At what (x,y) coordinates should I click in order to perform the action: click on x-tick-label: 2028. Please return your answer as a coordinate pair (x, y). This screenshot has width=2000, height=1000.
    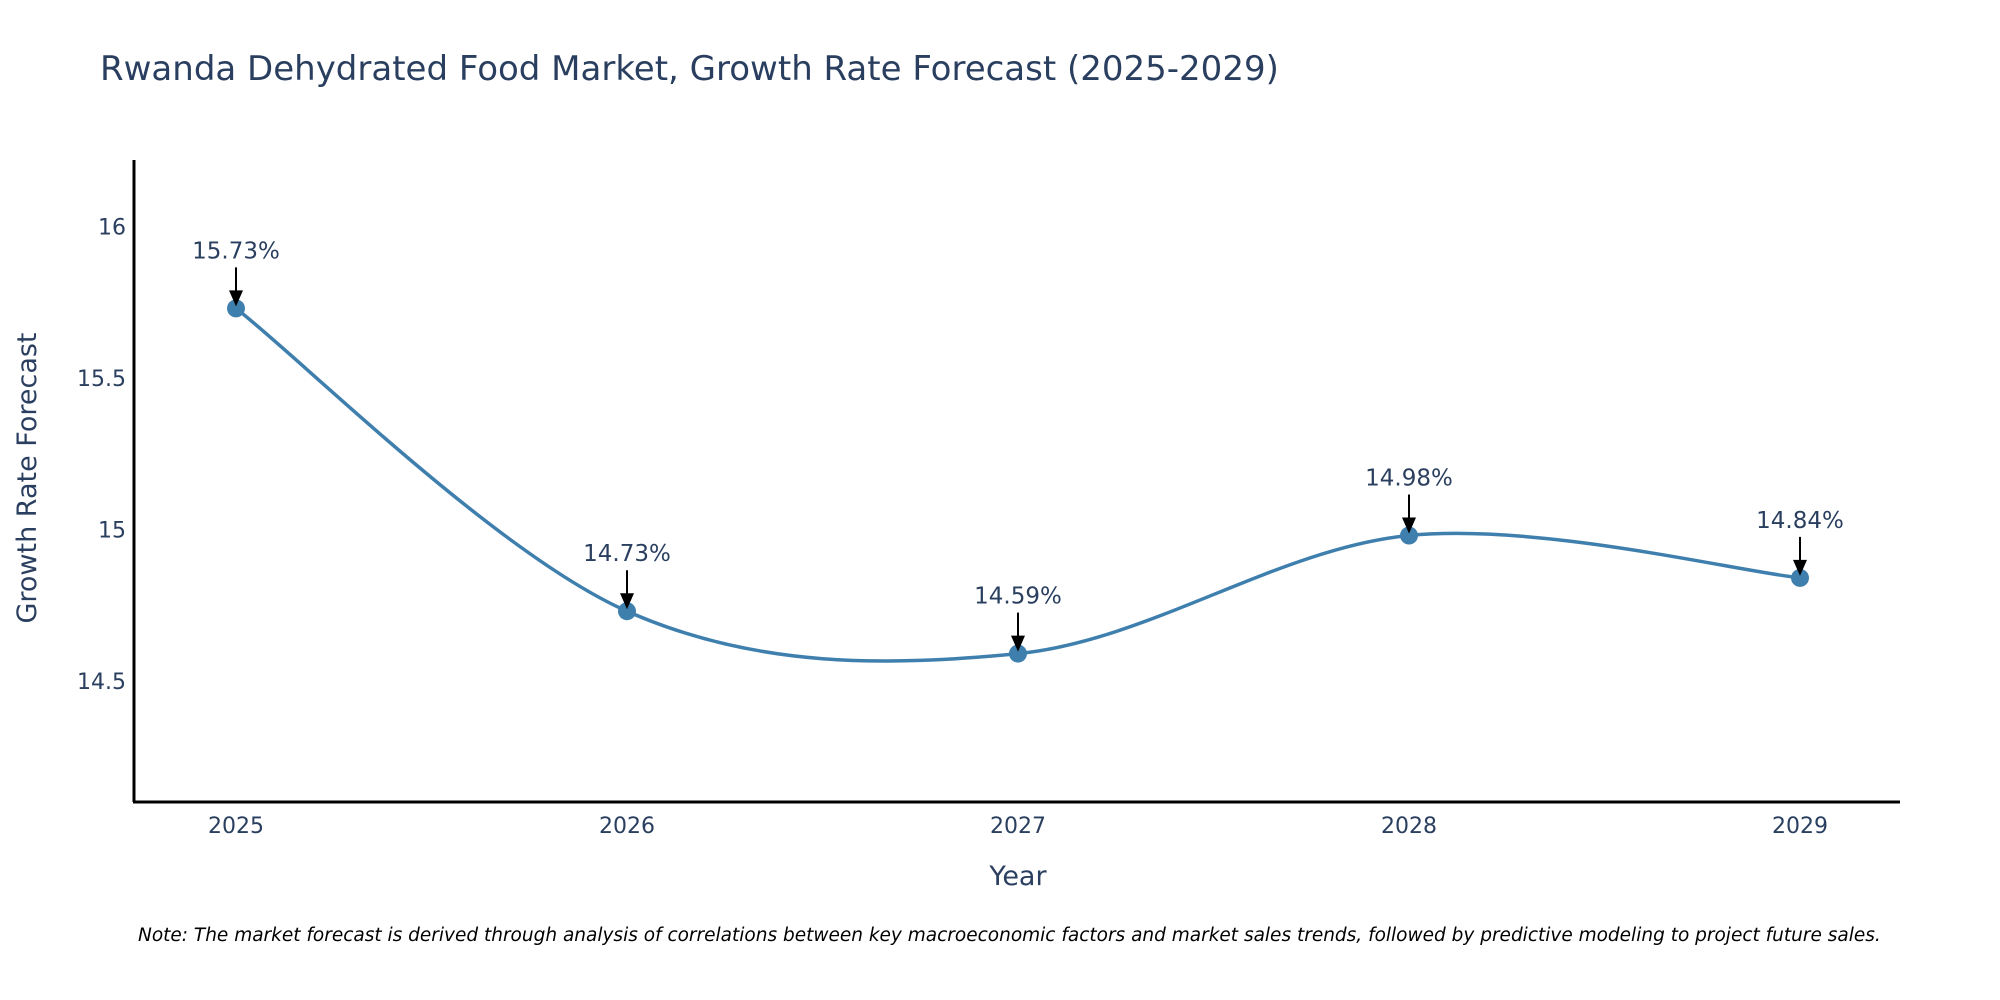
    Looking at the image, I should click on (1409, 826).